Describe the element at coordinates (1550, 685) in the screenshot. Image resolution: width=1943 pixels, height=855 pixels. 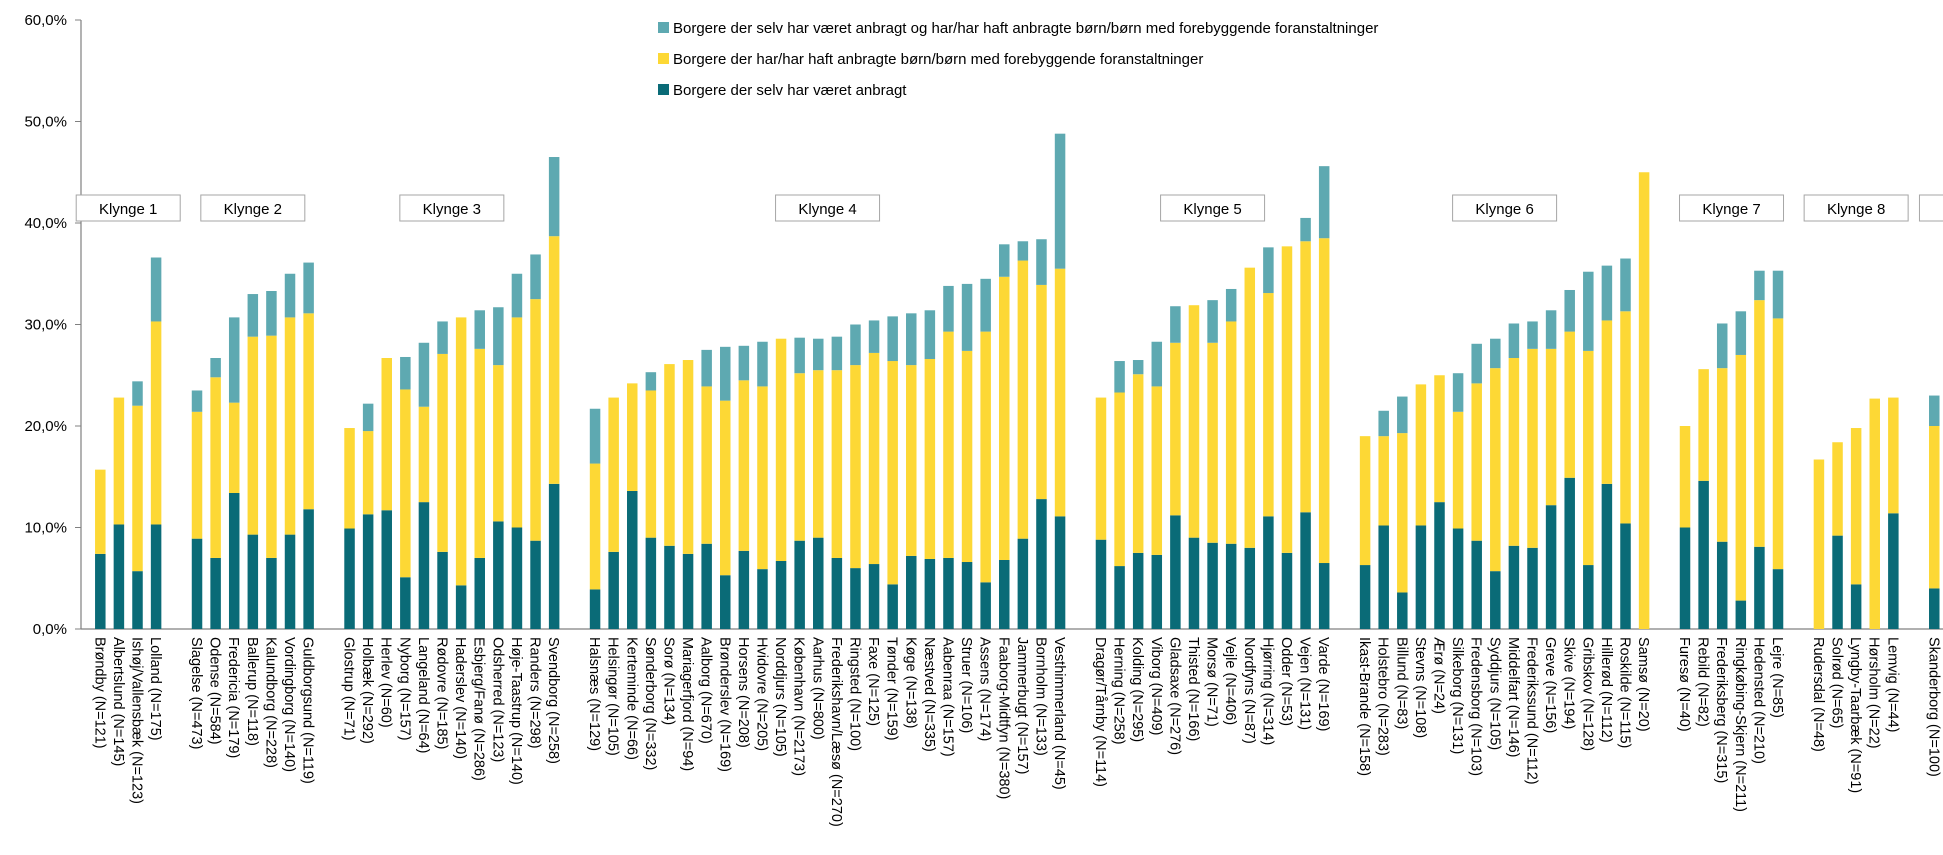
I see `x-category-label: Greve (N=156)` at that location.